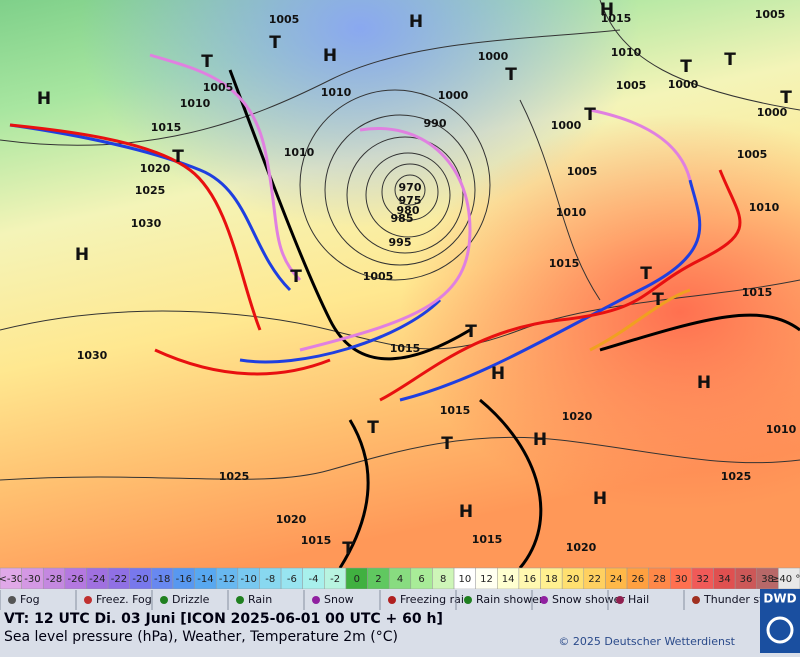 The height and width of the screenshot is (657, 800). Describe the element at coordinates (380, 632) in the screenshot. I see `footer-bg` at that location.